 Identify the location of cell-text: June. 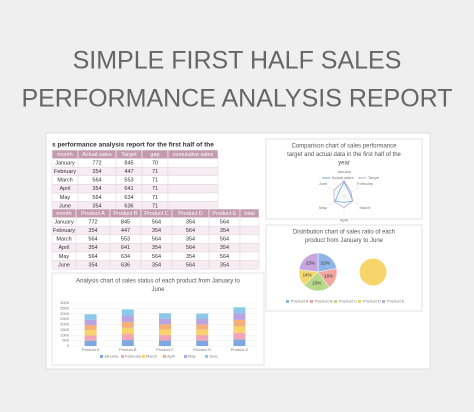
(65, 206).